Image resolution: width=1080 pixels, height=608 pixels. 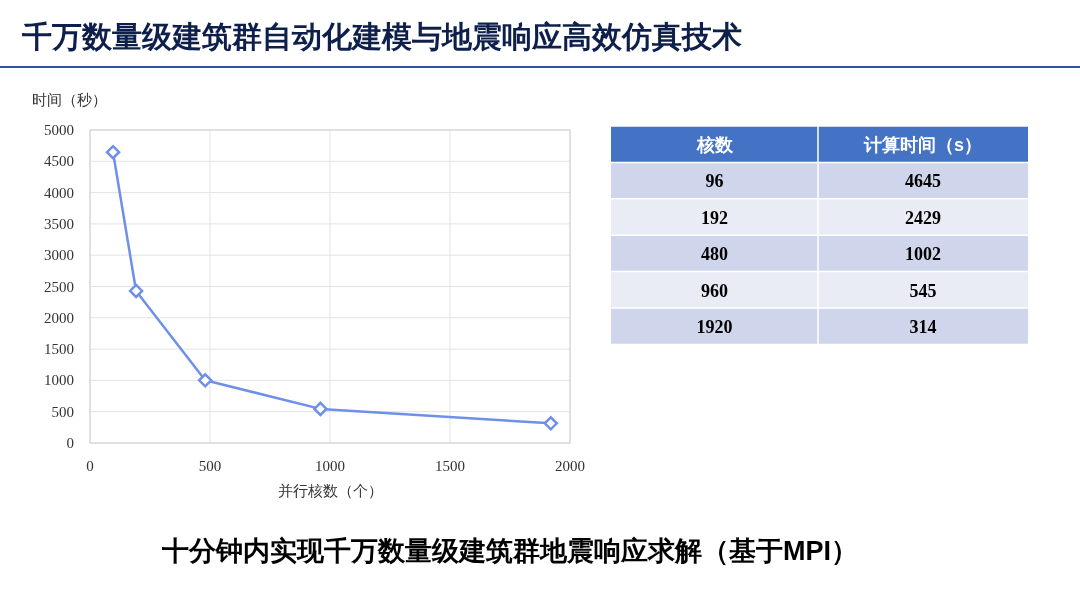 I want to click on y-tick-label: 1000, so click(x=59, y=380).